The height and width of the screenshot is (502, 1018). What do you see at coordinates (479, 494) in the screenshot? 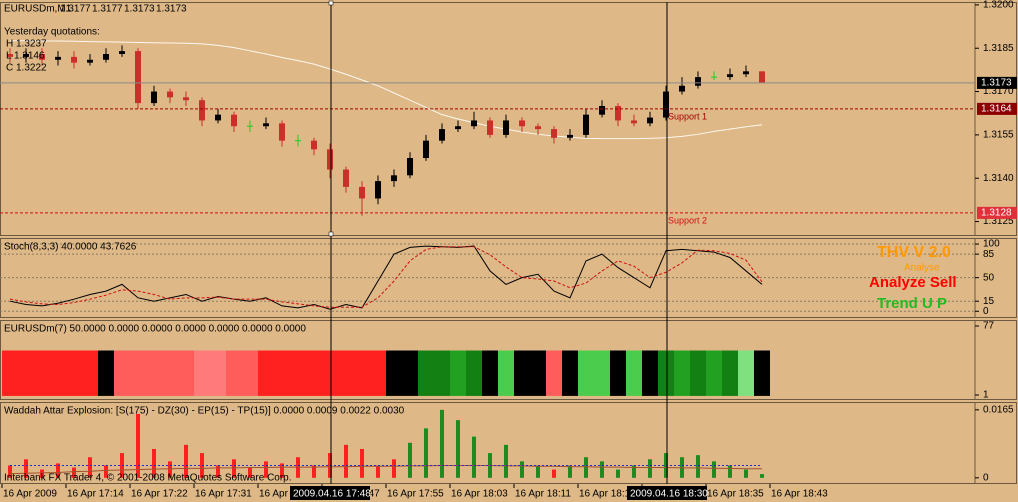
I see `x-tick-label: 16 Apr 18:03` at bounding box center [479, 494].